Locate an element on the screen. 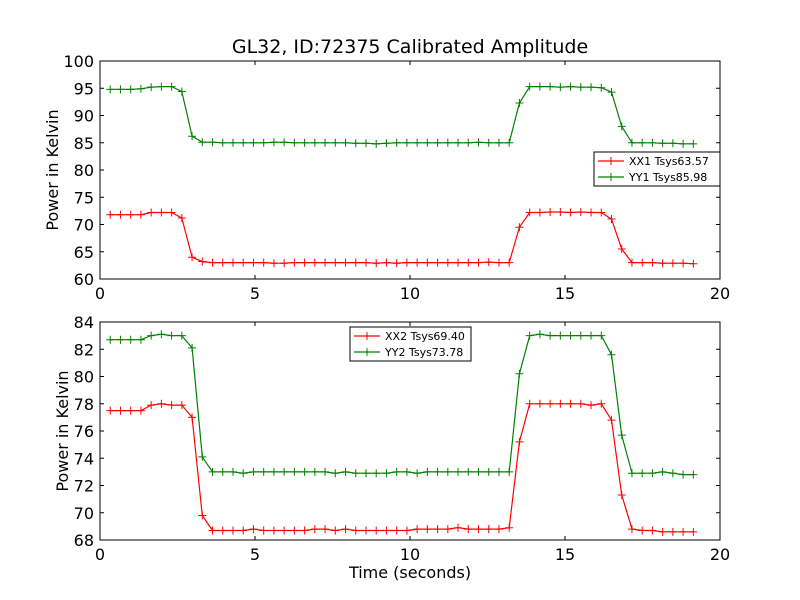 Image resolution: width=800 pixels, height=600 pixels. x-tick-label: 20 is located at coordinates (720, 293).